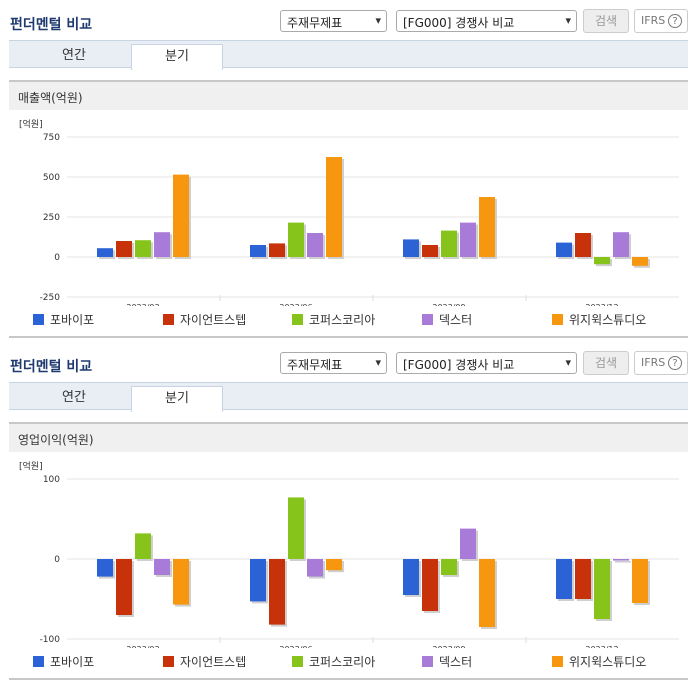 This screenshot has width=696, height=684. What do you see at coordinates (348, 397) in the screenshot?
I see `period-tabs: 연간 분기` at bounding box center [348, 397].